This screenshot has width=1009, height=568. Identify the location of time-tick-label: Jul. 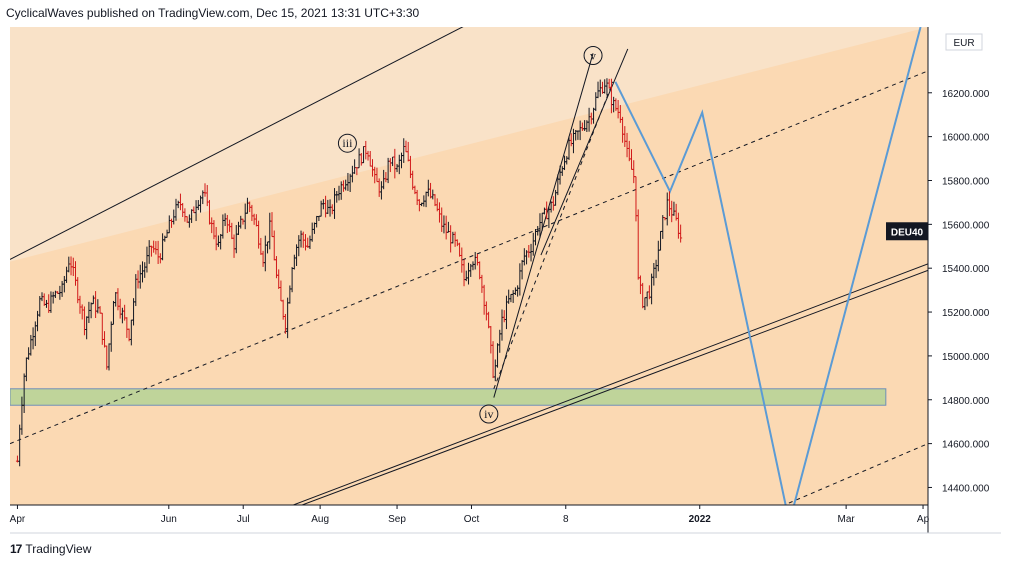
(243, 519).